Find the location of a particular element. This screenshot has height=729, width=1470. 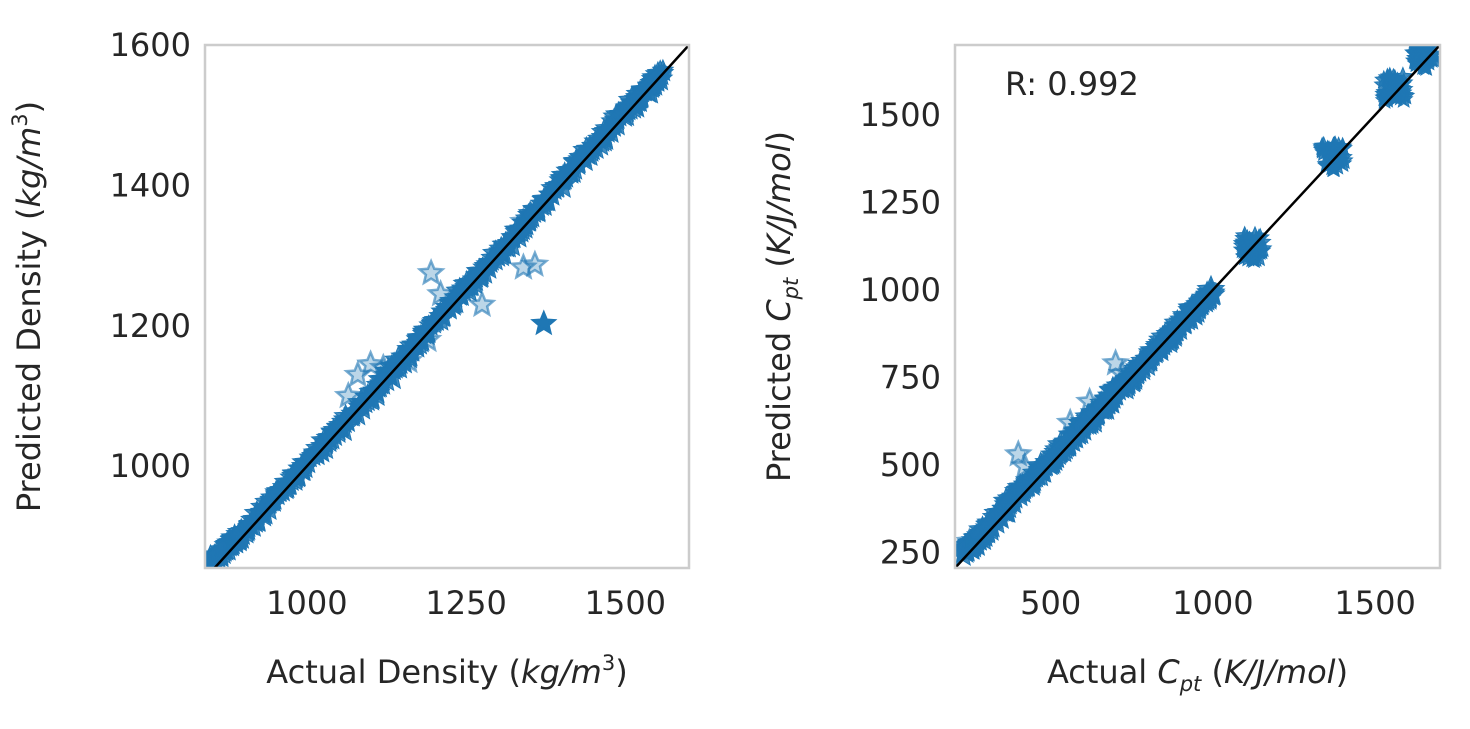

y-axis-label: Predicted Cpt (K/J/mol) is located at coordinates (781, 306).